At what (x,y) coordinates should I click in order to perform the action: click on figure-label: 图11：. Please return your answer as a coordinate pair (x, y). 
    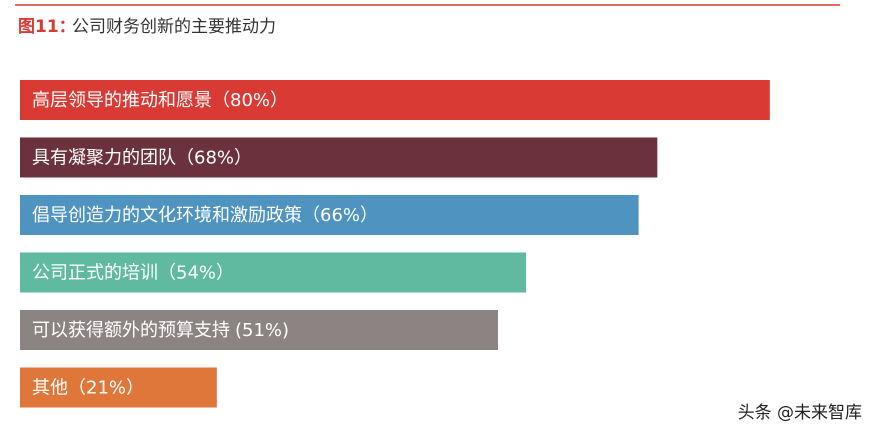
    Looking at the image, I should click on (47, 27).